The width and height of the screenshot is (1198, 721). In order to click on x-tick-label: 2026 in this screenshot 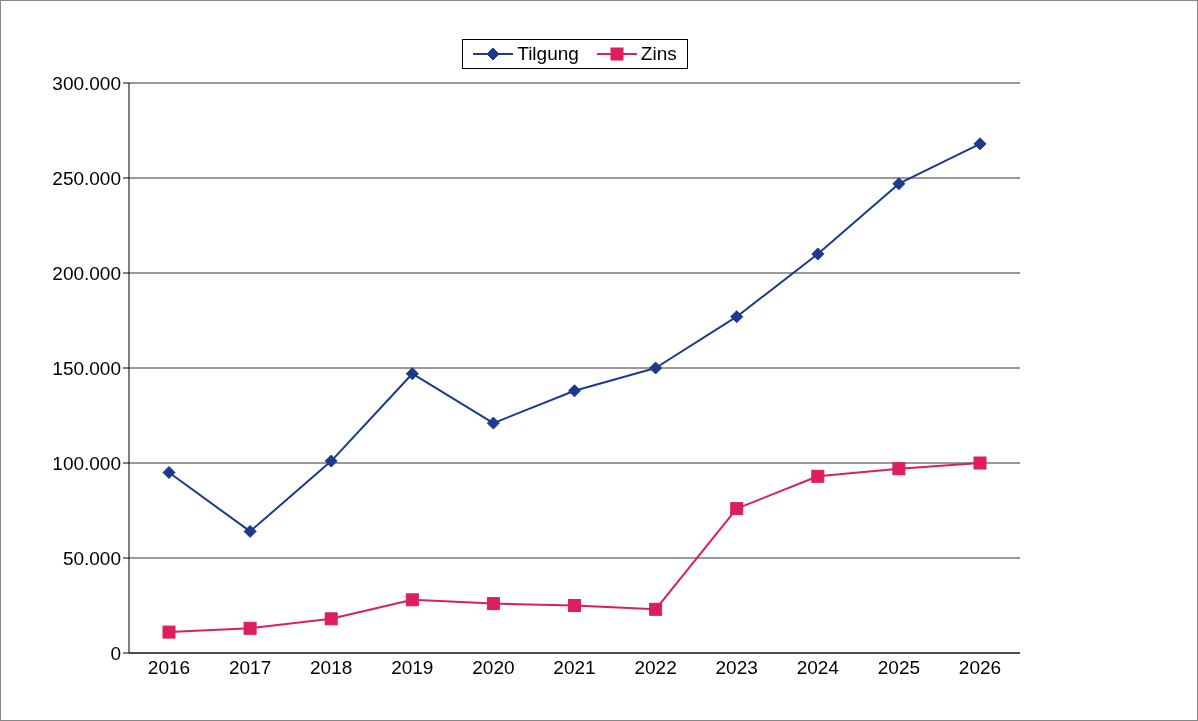, I will do `click(980, 668)`.